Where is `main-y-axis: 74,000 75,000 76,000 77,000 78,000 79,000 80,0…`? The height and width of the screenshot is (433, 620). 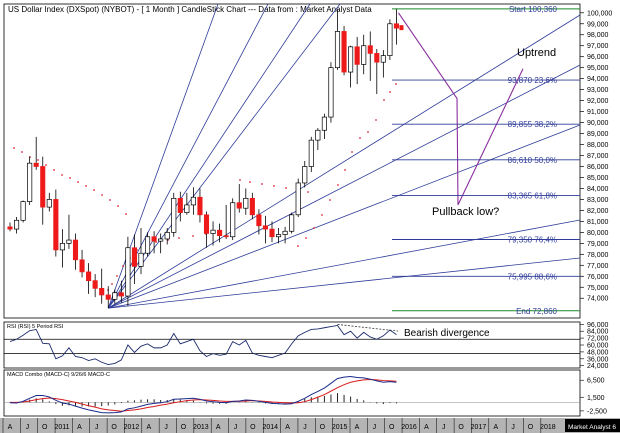 main-y-axis: 74,000 75,000 76,000 77,000 78,000 79,000 80,0… is located at coordinates (596, 156).